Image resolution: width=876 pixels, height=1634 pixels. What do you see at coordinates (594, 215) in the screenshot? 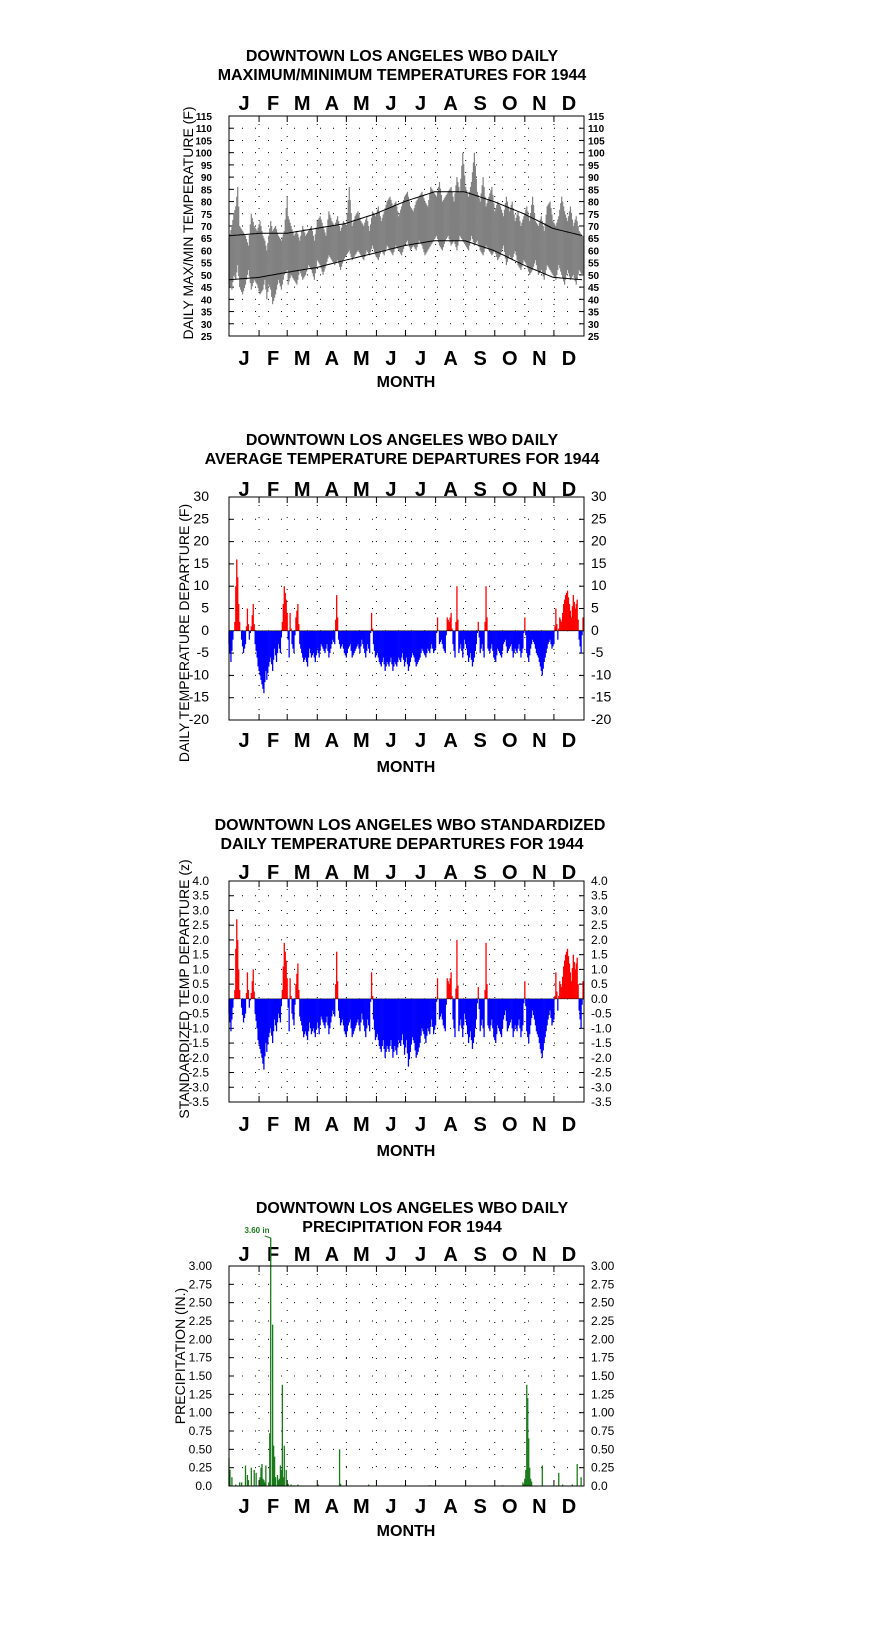
I see `y-tick-label-right: 75` at bounding box center [594, 215].